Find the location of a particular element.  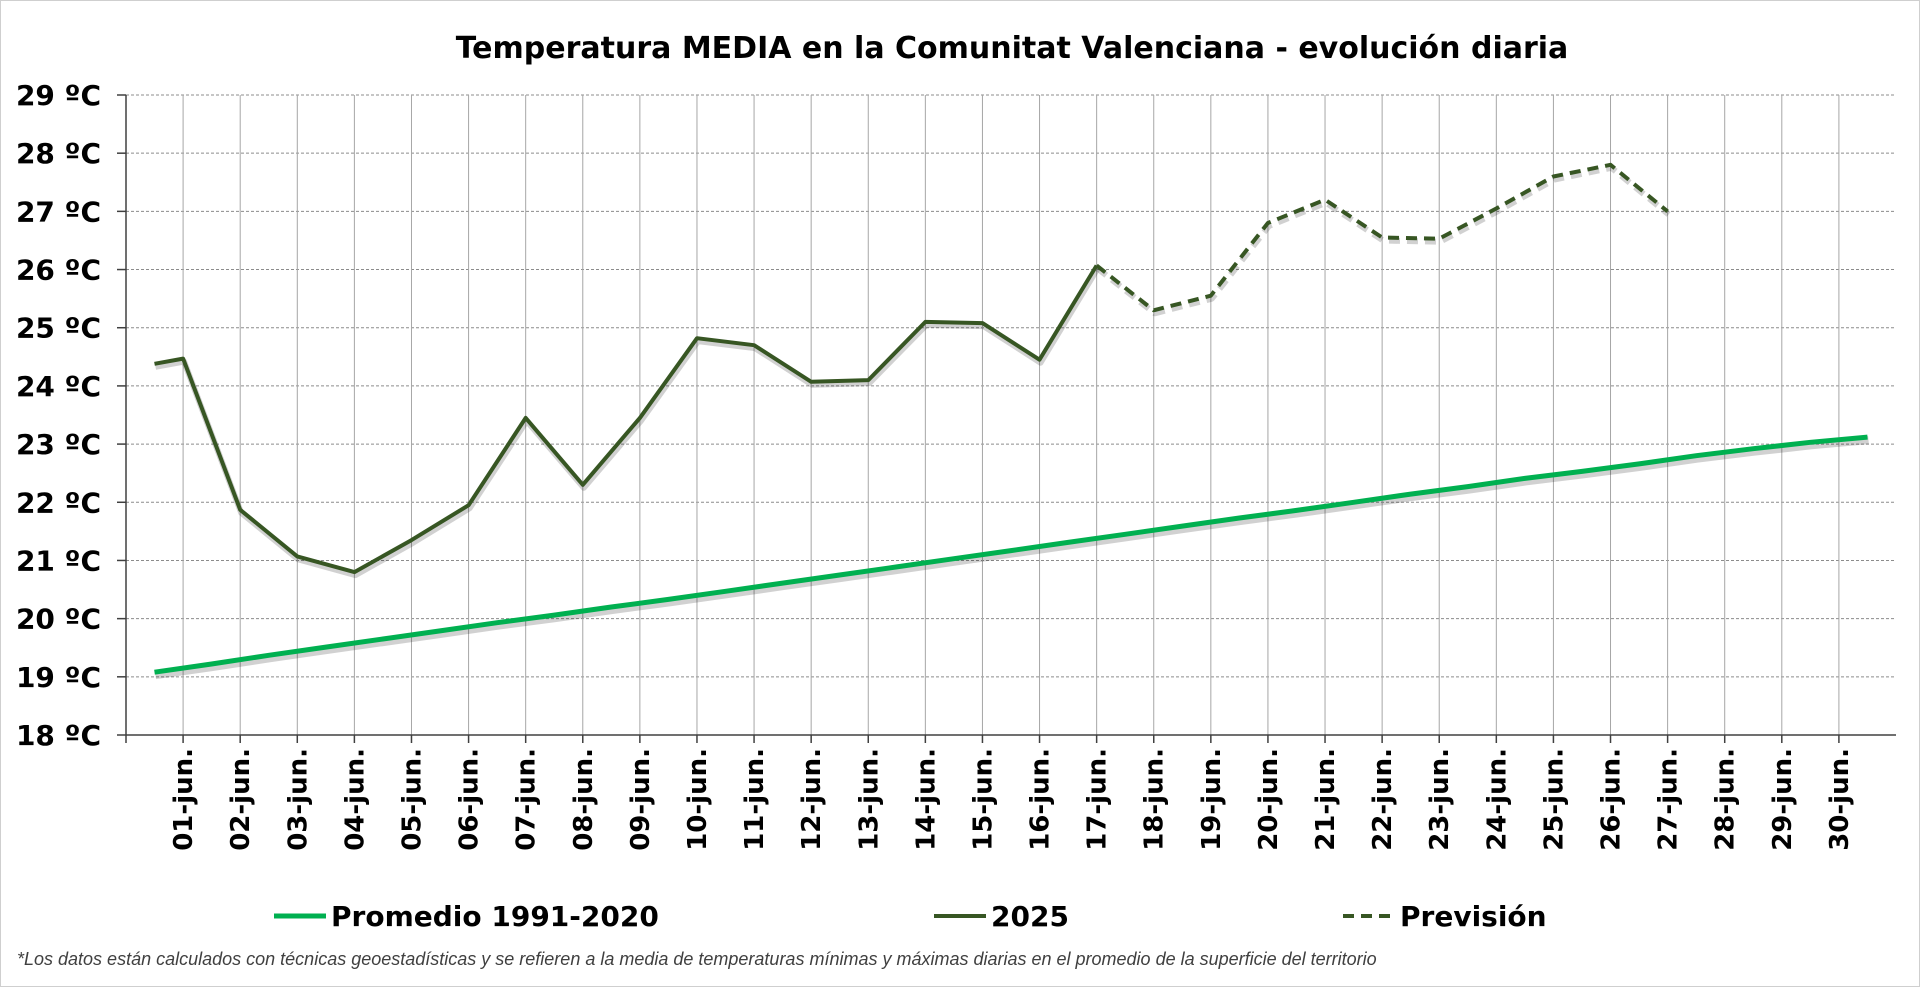

x-tick-label: 23-jun. is located at coordinates (1440, 799).